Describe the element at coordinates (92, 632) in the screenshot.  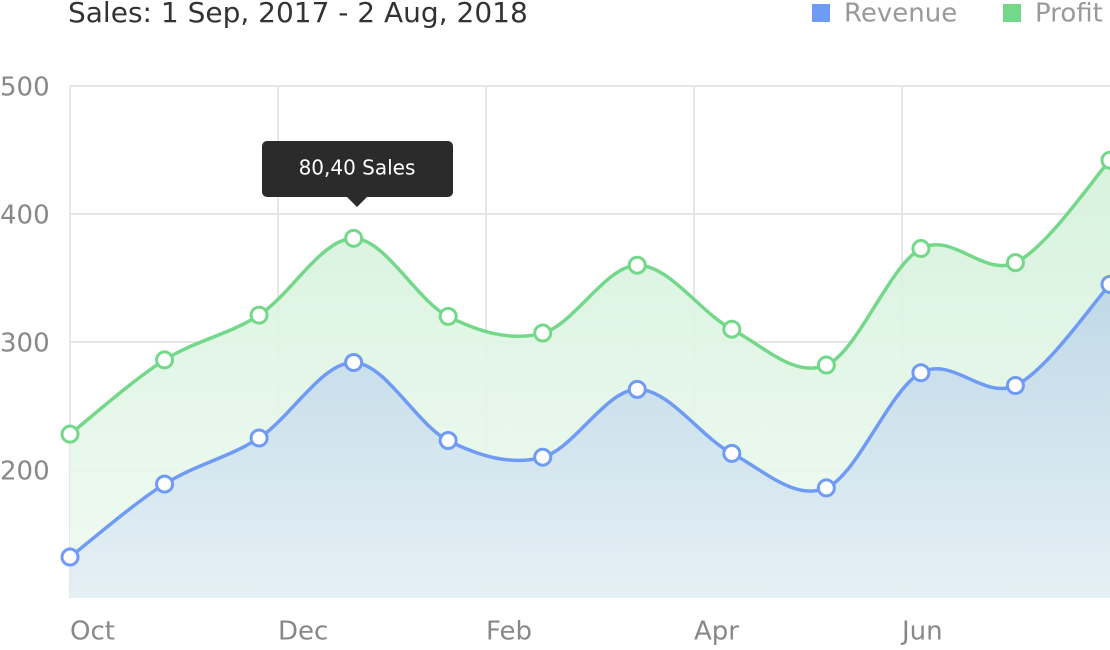
I see `x-tick-label: Oct` at that location.